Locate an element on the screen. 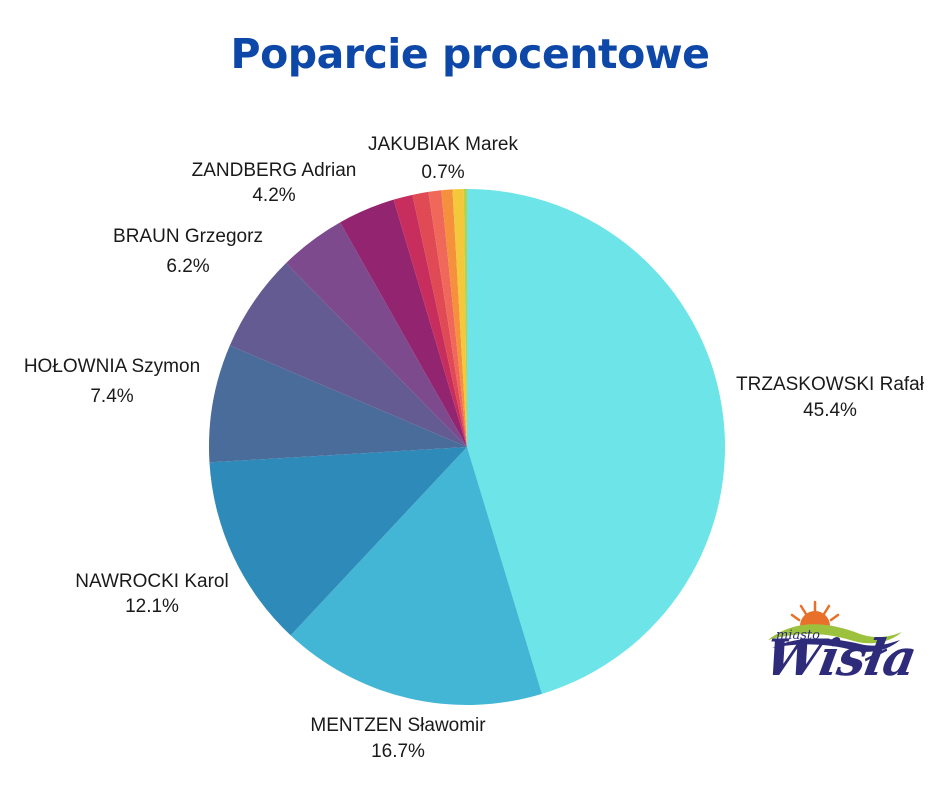 The width and height of the screenshot is (940, 788). pie-slice-hołownia is located at coordinates (338, 404).